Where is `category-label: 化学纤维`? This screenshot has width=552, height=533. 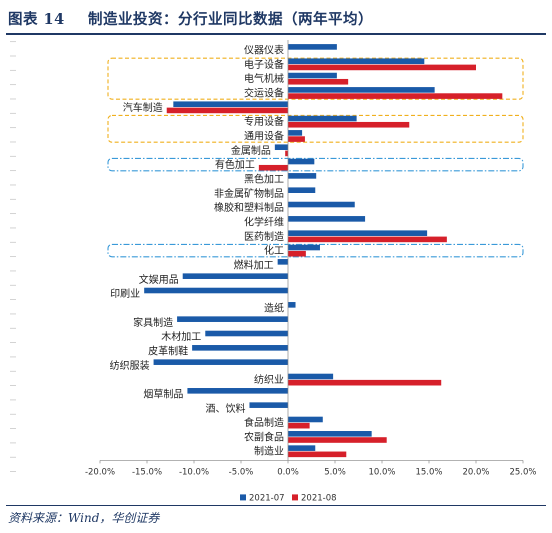 category-label: 化学纤维 is located at coordinates (264, 221).